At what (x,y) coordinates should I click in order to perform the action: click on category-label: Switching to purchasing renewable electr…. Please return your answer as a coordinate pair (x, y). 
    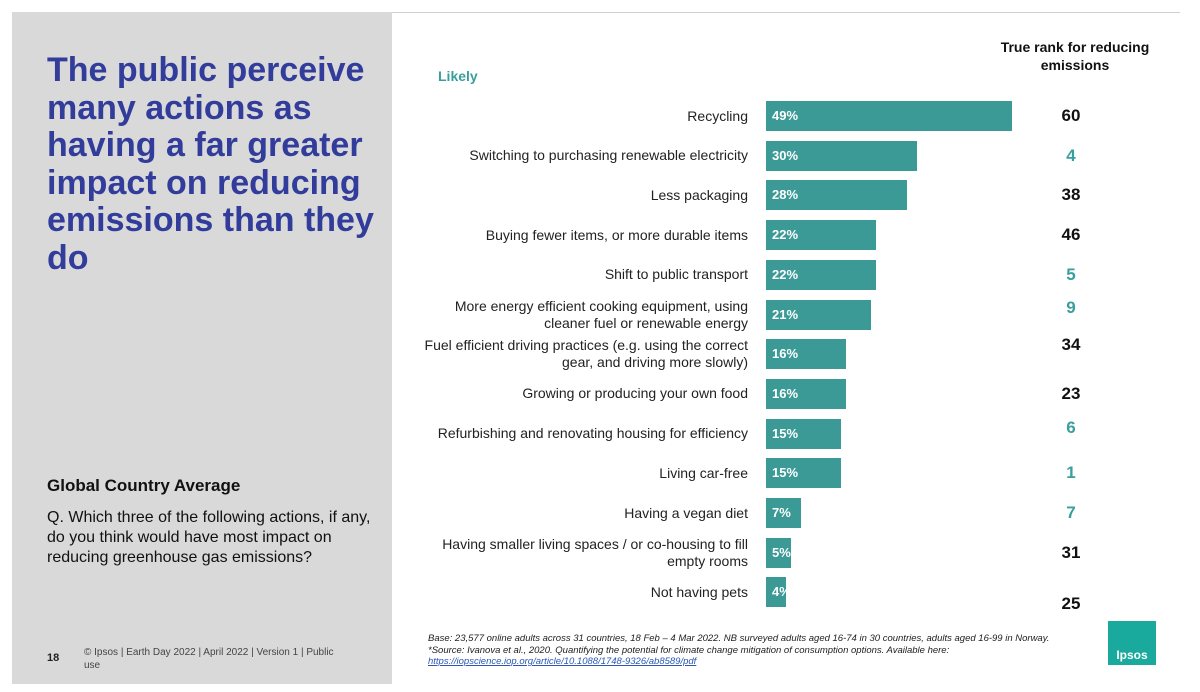
    Looking at the image, I should click on (608, 155).